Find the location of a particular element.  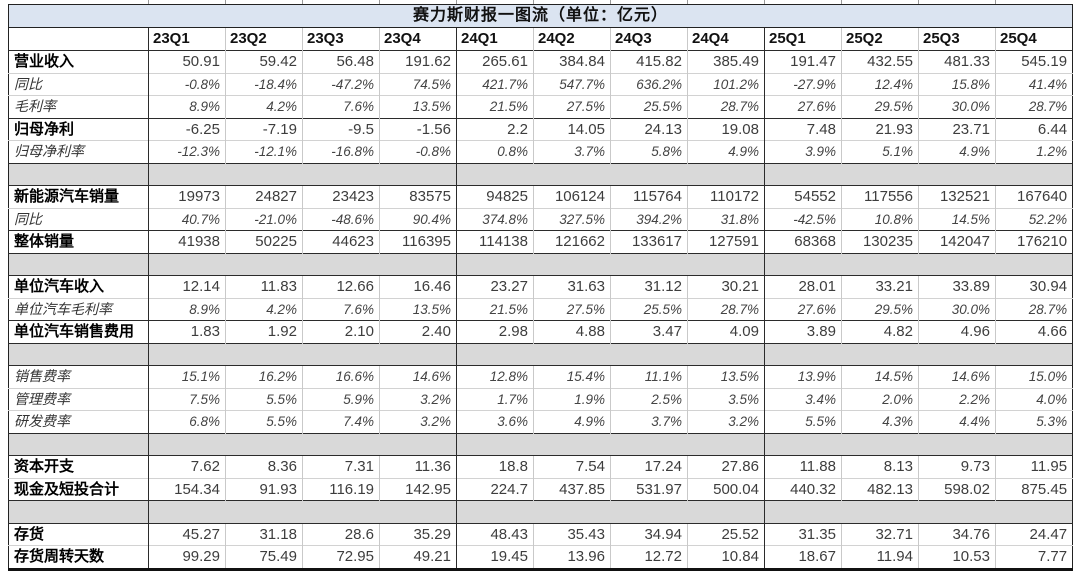

value-cell: 547.7% is located at coordinates (572, 84).